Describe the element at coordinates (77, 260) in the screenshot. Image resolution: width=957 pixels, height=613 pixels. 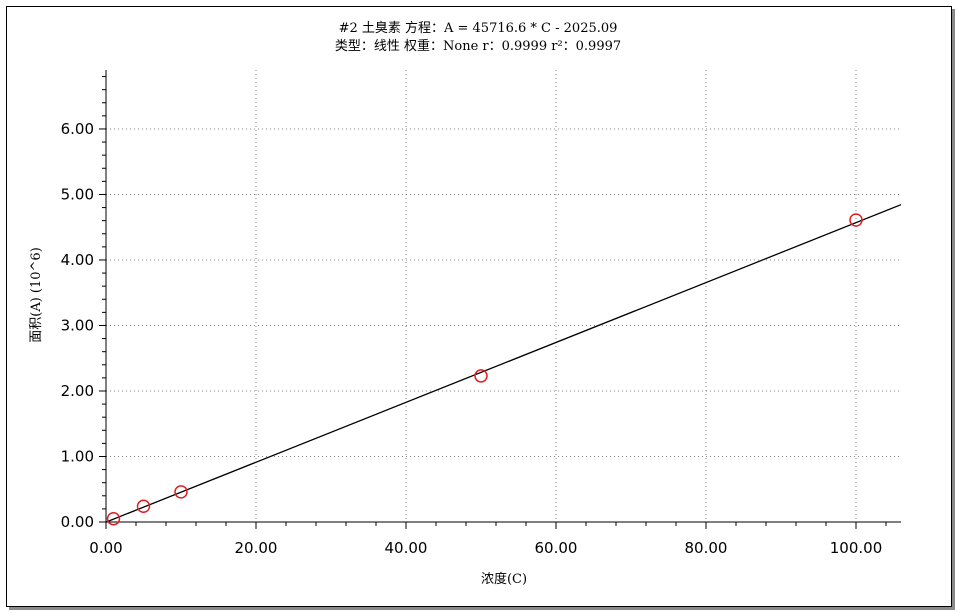
I see `y-tick-label: 4.00` at that location.